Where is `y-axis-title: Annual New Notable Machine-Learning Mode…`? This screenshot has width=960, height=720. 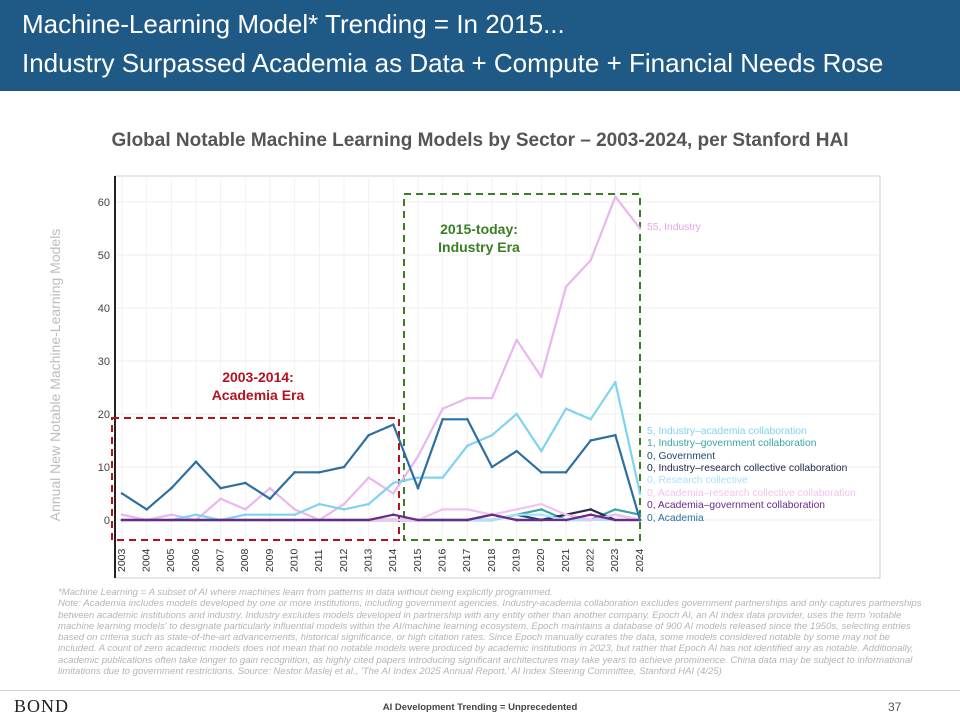
y-axis-title: Annual New Notable Machine-Learning Mode… is located at coordinates (55, 375).